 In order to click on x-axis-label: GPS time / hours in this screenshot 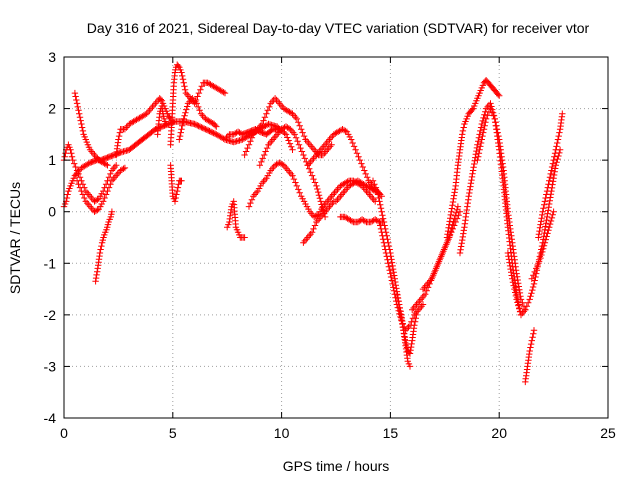, I will do `click(336, 466)`.